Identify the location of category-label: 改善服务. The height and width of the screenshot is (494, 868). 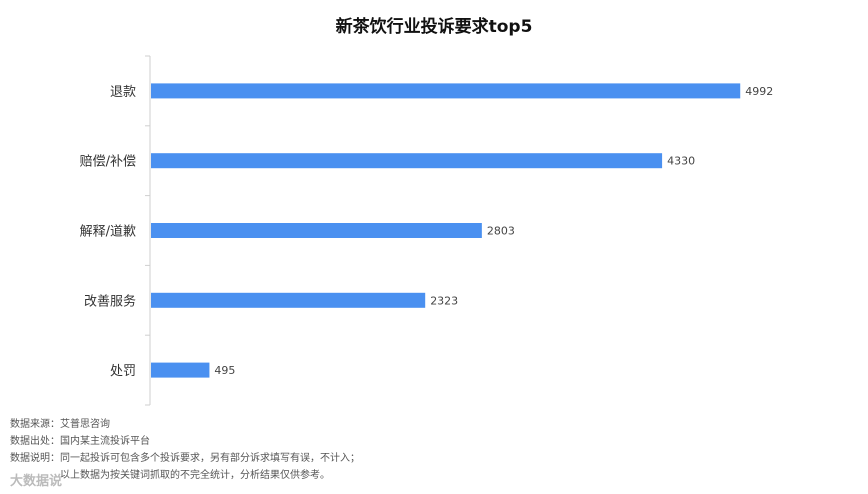
(110, 301).